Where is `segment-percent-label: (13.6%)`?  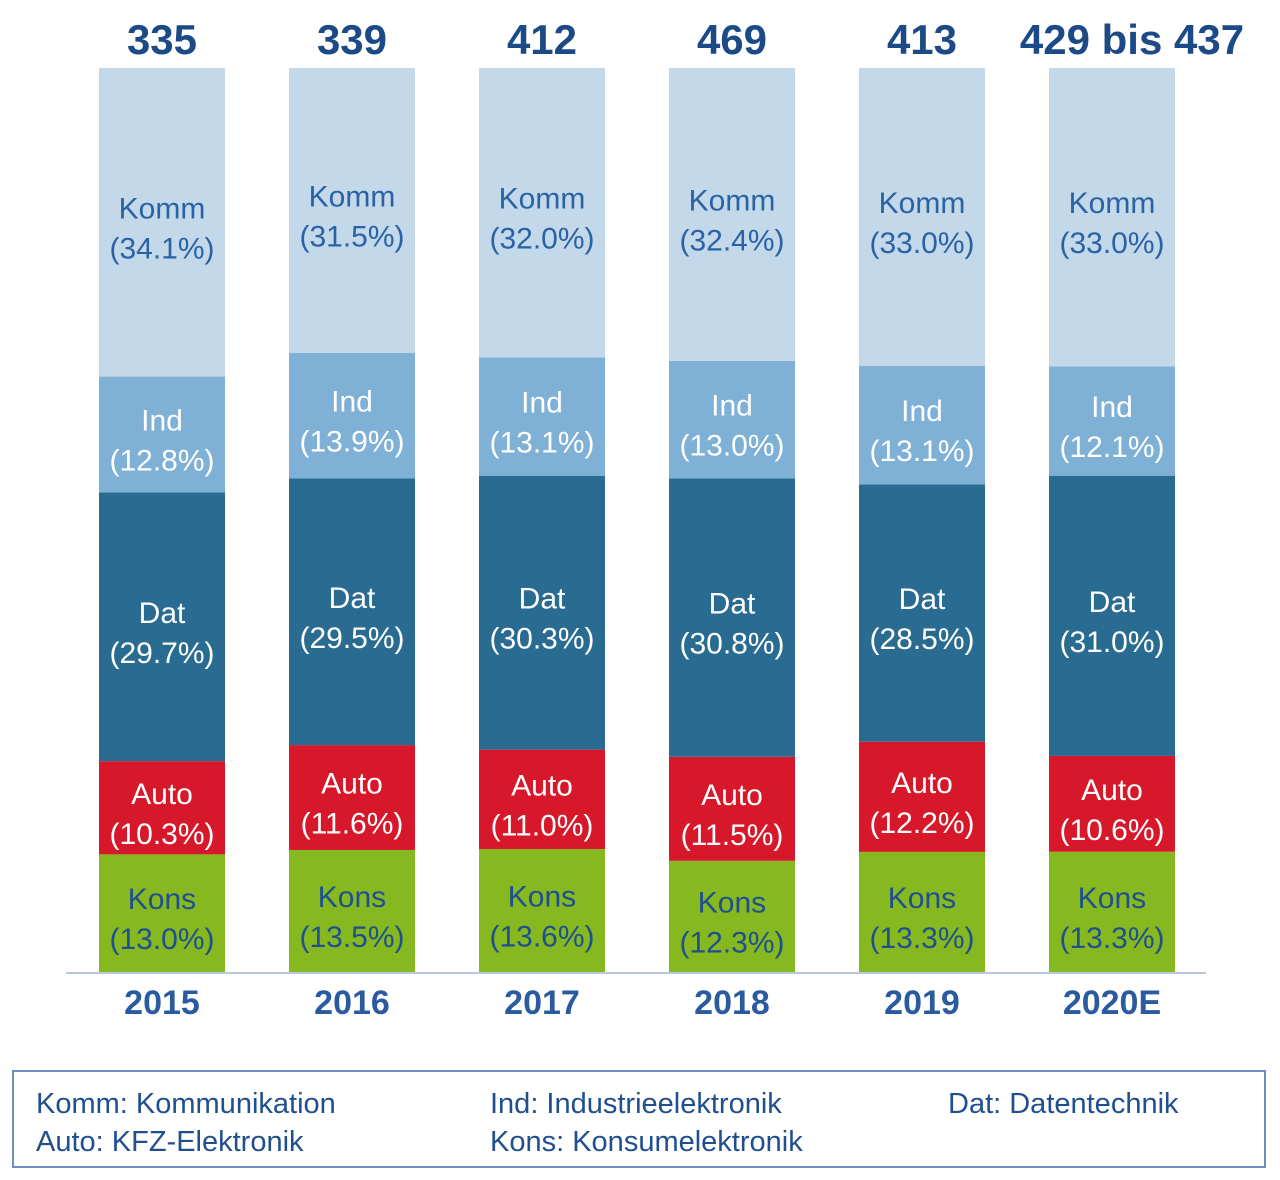 segment-percent-label: (13.6%) is located at coordinates (541, 937).